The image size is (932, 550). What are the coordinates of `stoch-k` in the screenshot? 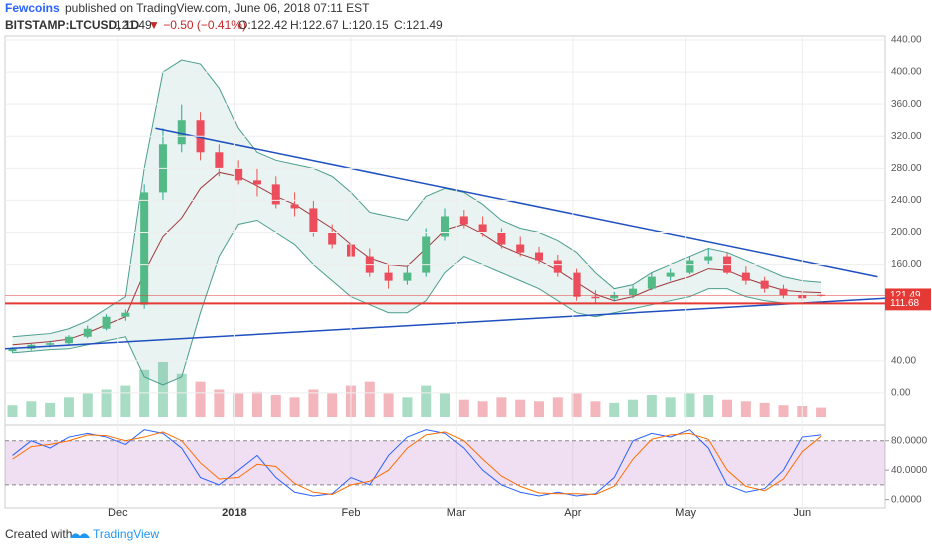 It's located at (417, 463).